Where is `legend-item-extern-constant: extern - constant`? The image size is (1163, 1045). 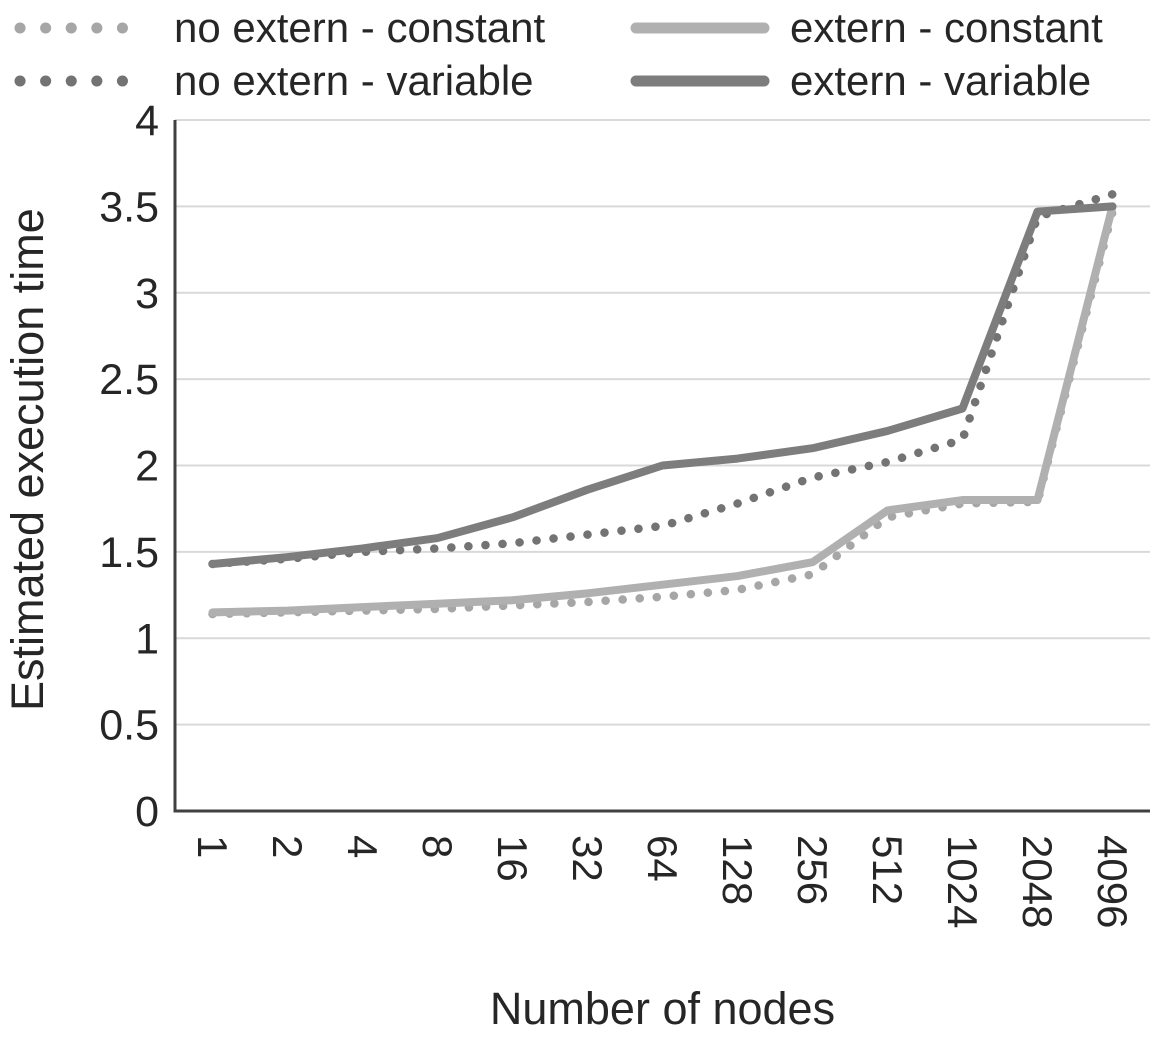
legend-item-extern-constant: extern - constant is located at coordinates (894, 27).